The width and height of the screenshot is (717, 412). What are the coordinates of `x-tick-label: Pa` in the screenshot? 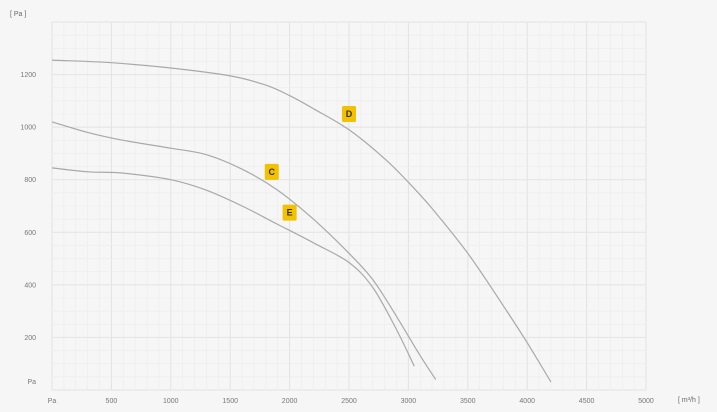 It's located at (52, 401).